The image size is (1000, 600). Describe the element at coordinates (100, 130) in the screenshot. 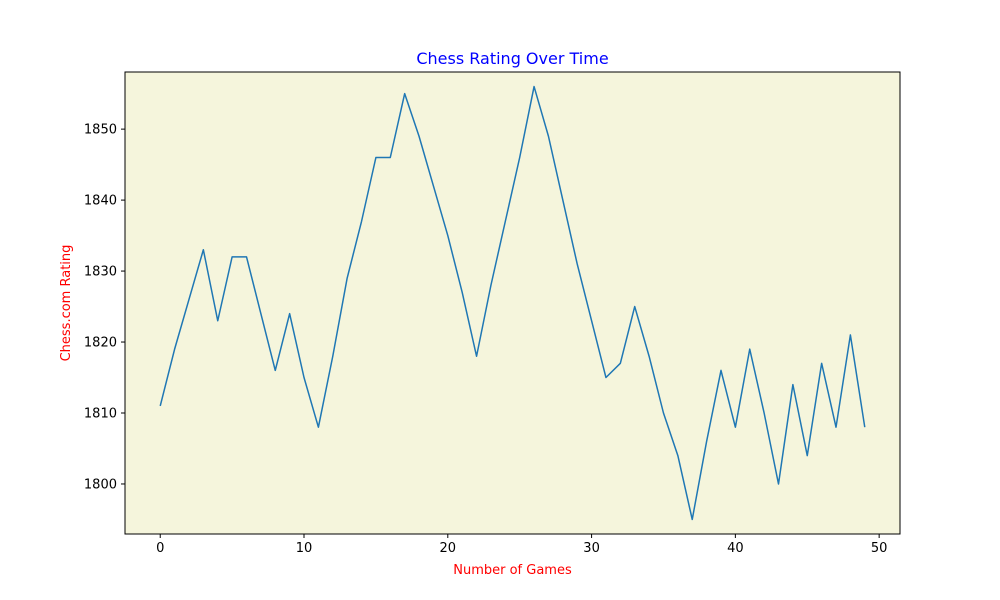

I see `y-tick-label: 1850` at that location.